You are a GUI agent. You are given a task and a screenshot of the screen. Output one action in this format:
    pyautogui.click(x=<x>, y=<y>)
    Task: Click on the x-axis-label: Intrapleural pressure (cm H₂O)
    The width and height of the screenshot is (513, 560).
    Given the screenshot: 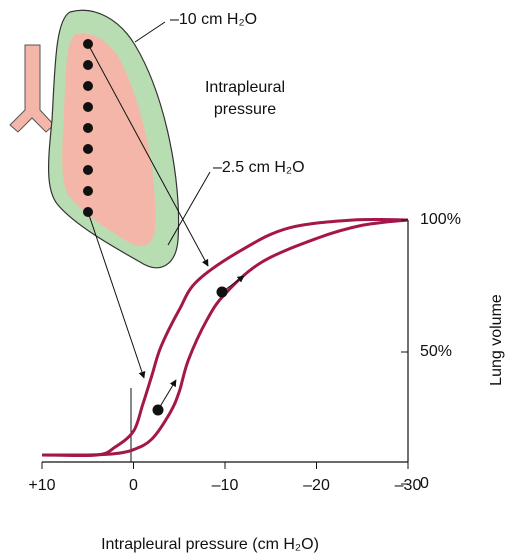 What is the action you would take?
    pyautogui.click(x=210, y=544)
    